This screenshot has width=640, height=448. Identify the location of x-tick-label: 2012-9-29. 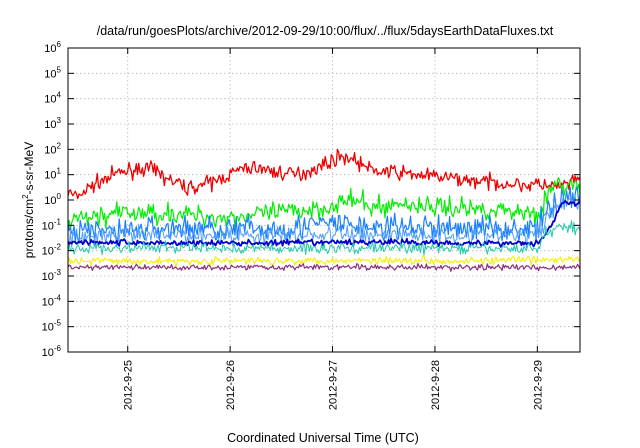
(538, 385).